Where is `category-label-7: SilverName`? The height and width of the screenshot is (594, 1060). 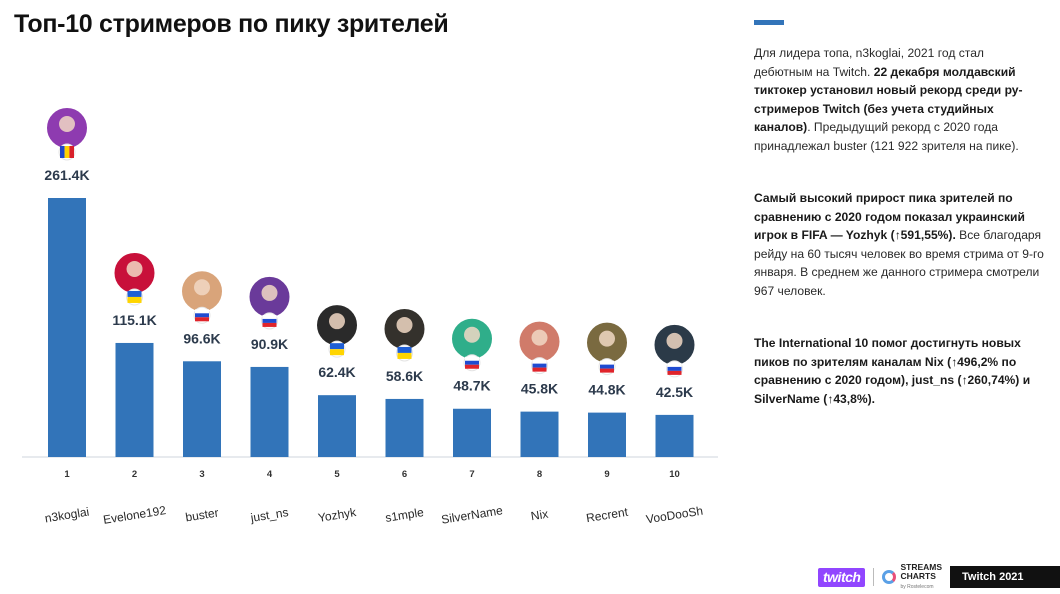 category-label-7: SilverName is located at coordinates (472, 515).